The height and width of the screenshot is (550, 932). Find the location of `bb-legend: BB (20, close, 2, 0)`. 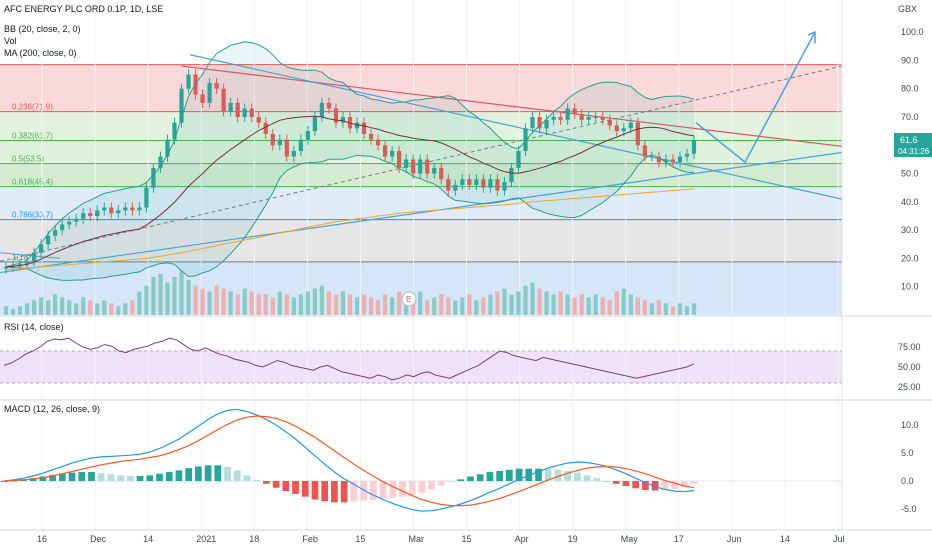

bb-legend: BB (20, close, 2, 0) is located at coordinates (42, 29).